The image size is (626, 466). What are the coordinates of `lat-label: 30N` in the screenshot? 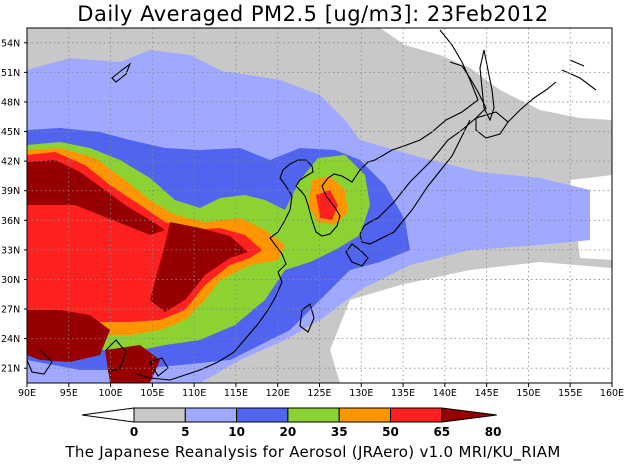 It's located at (10, 280).